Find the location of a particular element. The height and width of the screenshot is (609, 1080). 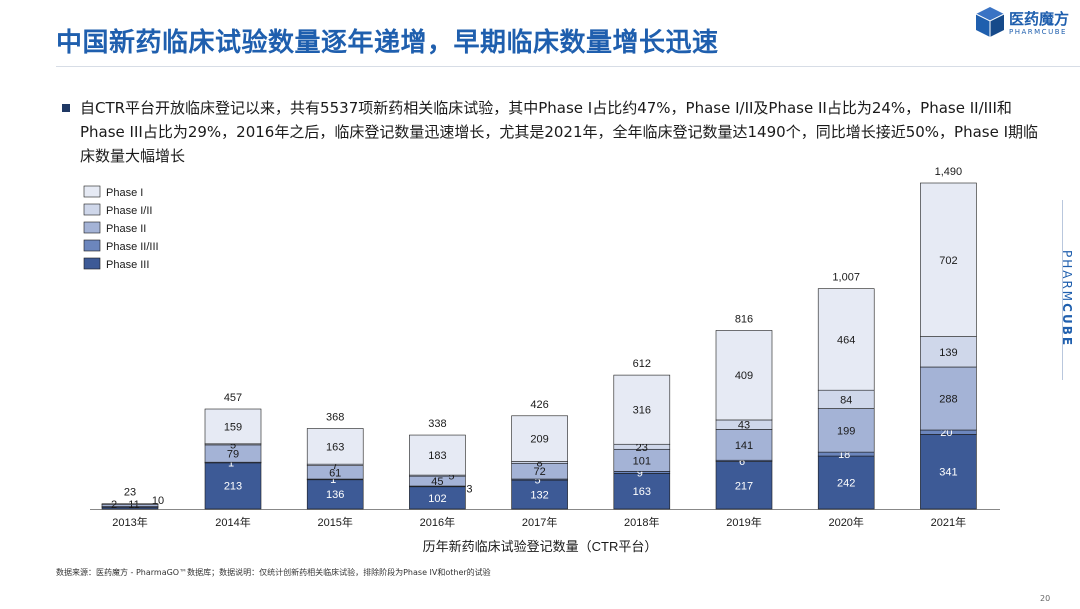

data-label: 7 is located at coordinates (335, 466).